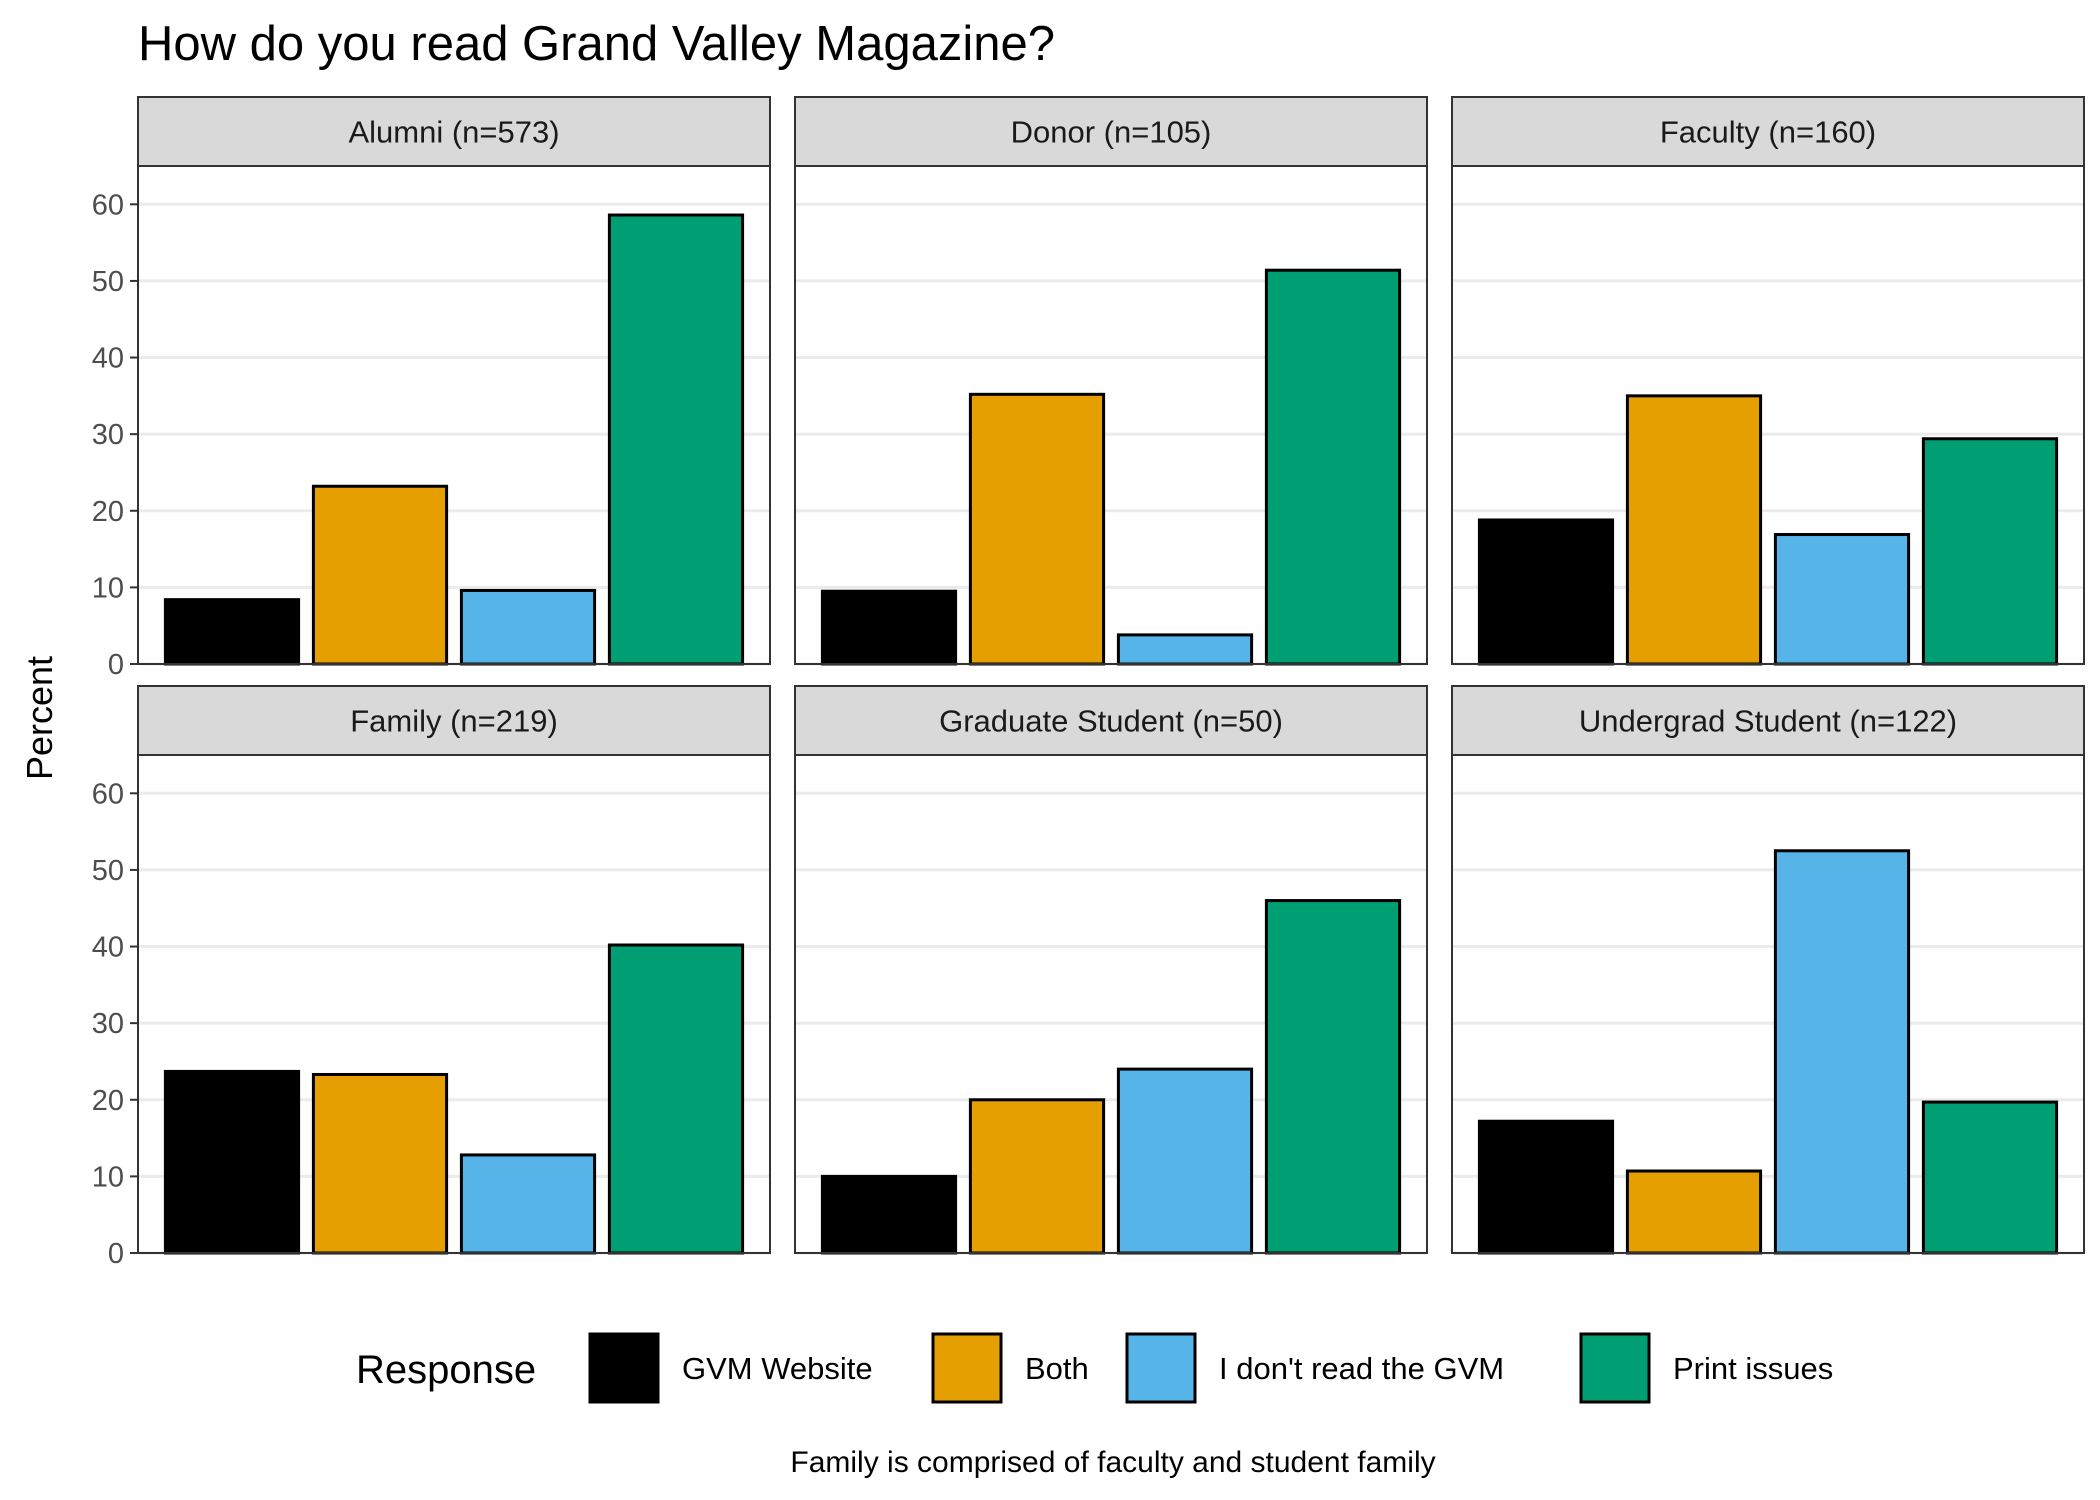  I want to click on bar-graduate-student-gvm-website, so click(889, 1214).